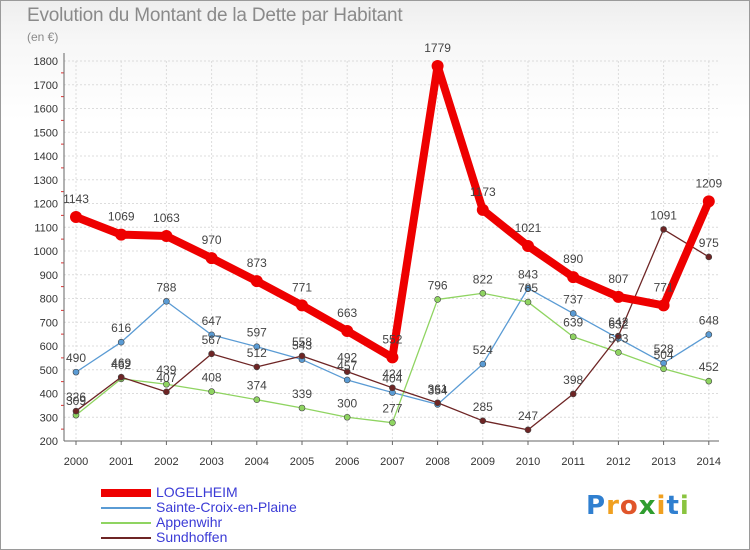  I want to click on data-label: 457, so click(347, 366).